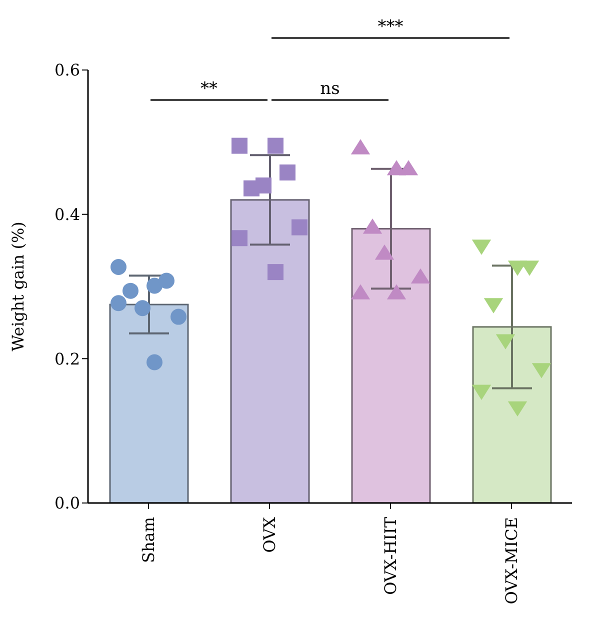  I want to click on x-tick-label: OVX, so click(269, 534).